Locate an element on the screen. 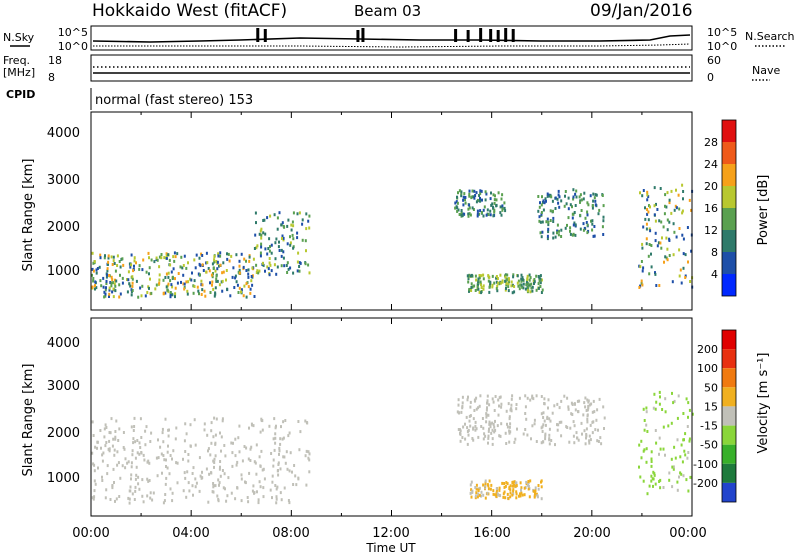 The height and width of the screenshot is (554, 800). xtick-2: 08:00 is located at coordinates (290, 533).